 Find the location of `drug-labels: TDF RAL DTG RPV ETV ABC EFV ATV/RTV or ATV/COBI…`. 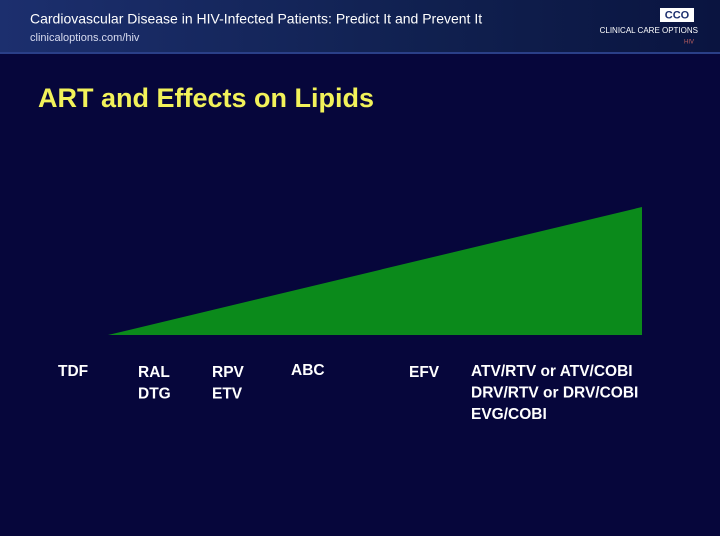

drug-labels: TDF RAL DTG RPV ETV ABC EFV ATV/RTV or ATV/COBI… is located at coordinates (348, 392).